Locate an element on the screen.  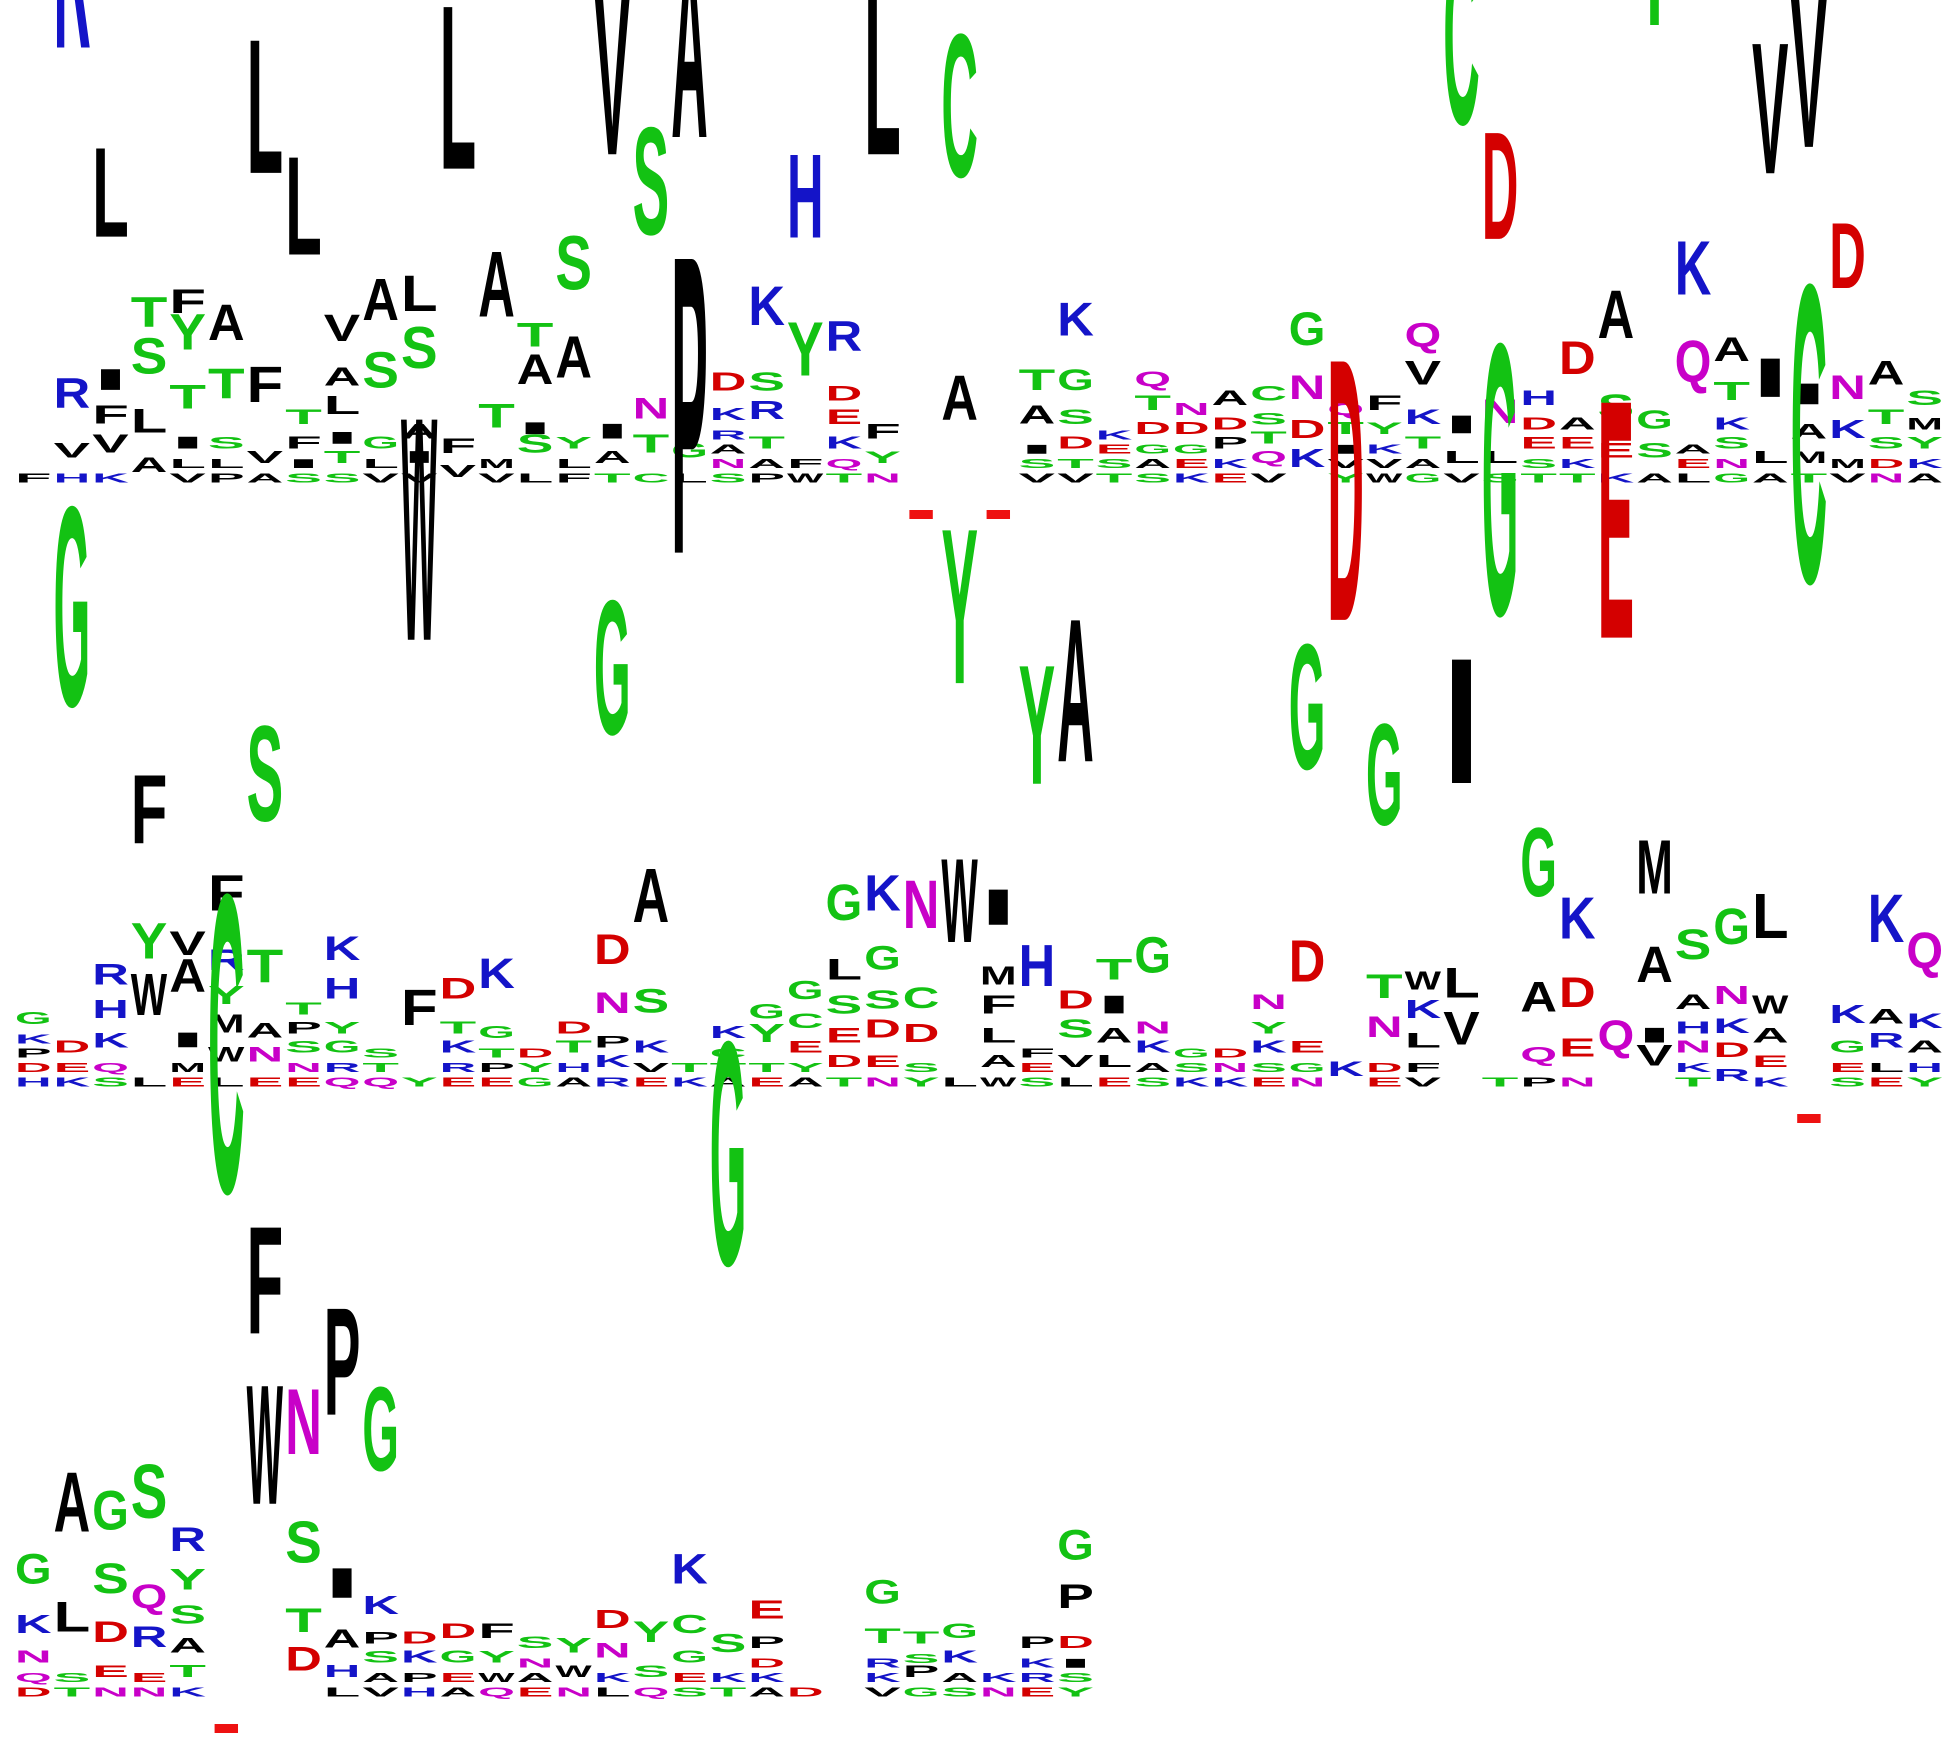
logo-column: L WYF is located at coordinates (149, 922).